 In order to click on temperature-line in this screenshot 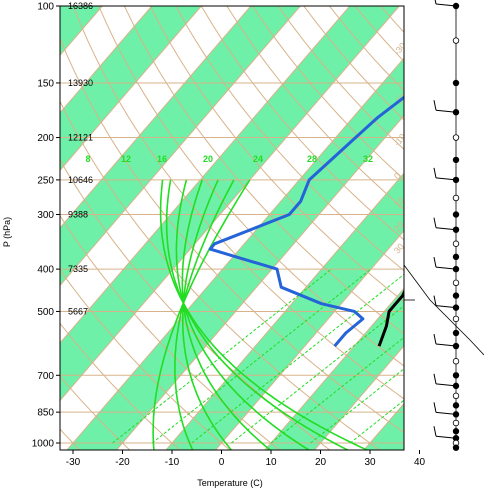, I will do `click(390, 318)`.